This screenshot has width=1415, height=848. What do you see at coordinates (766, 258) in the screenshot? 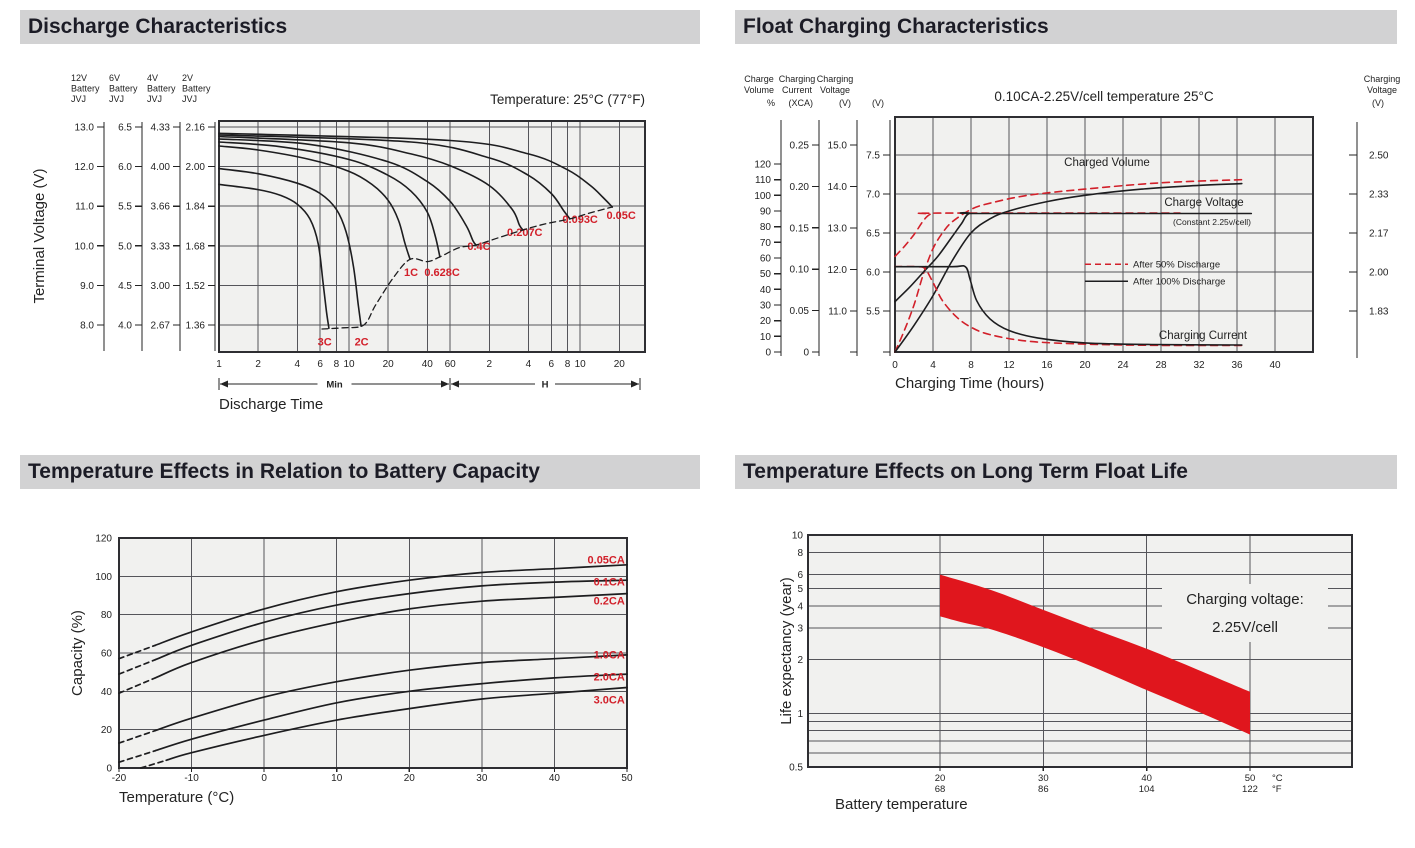
I see `y-tick: 60` at bounding box center [766, 258].